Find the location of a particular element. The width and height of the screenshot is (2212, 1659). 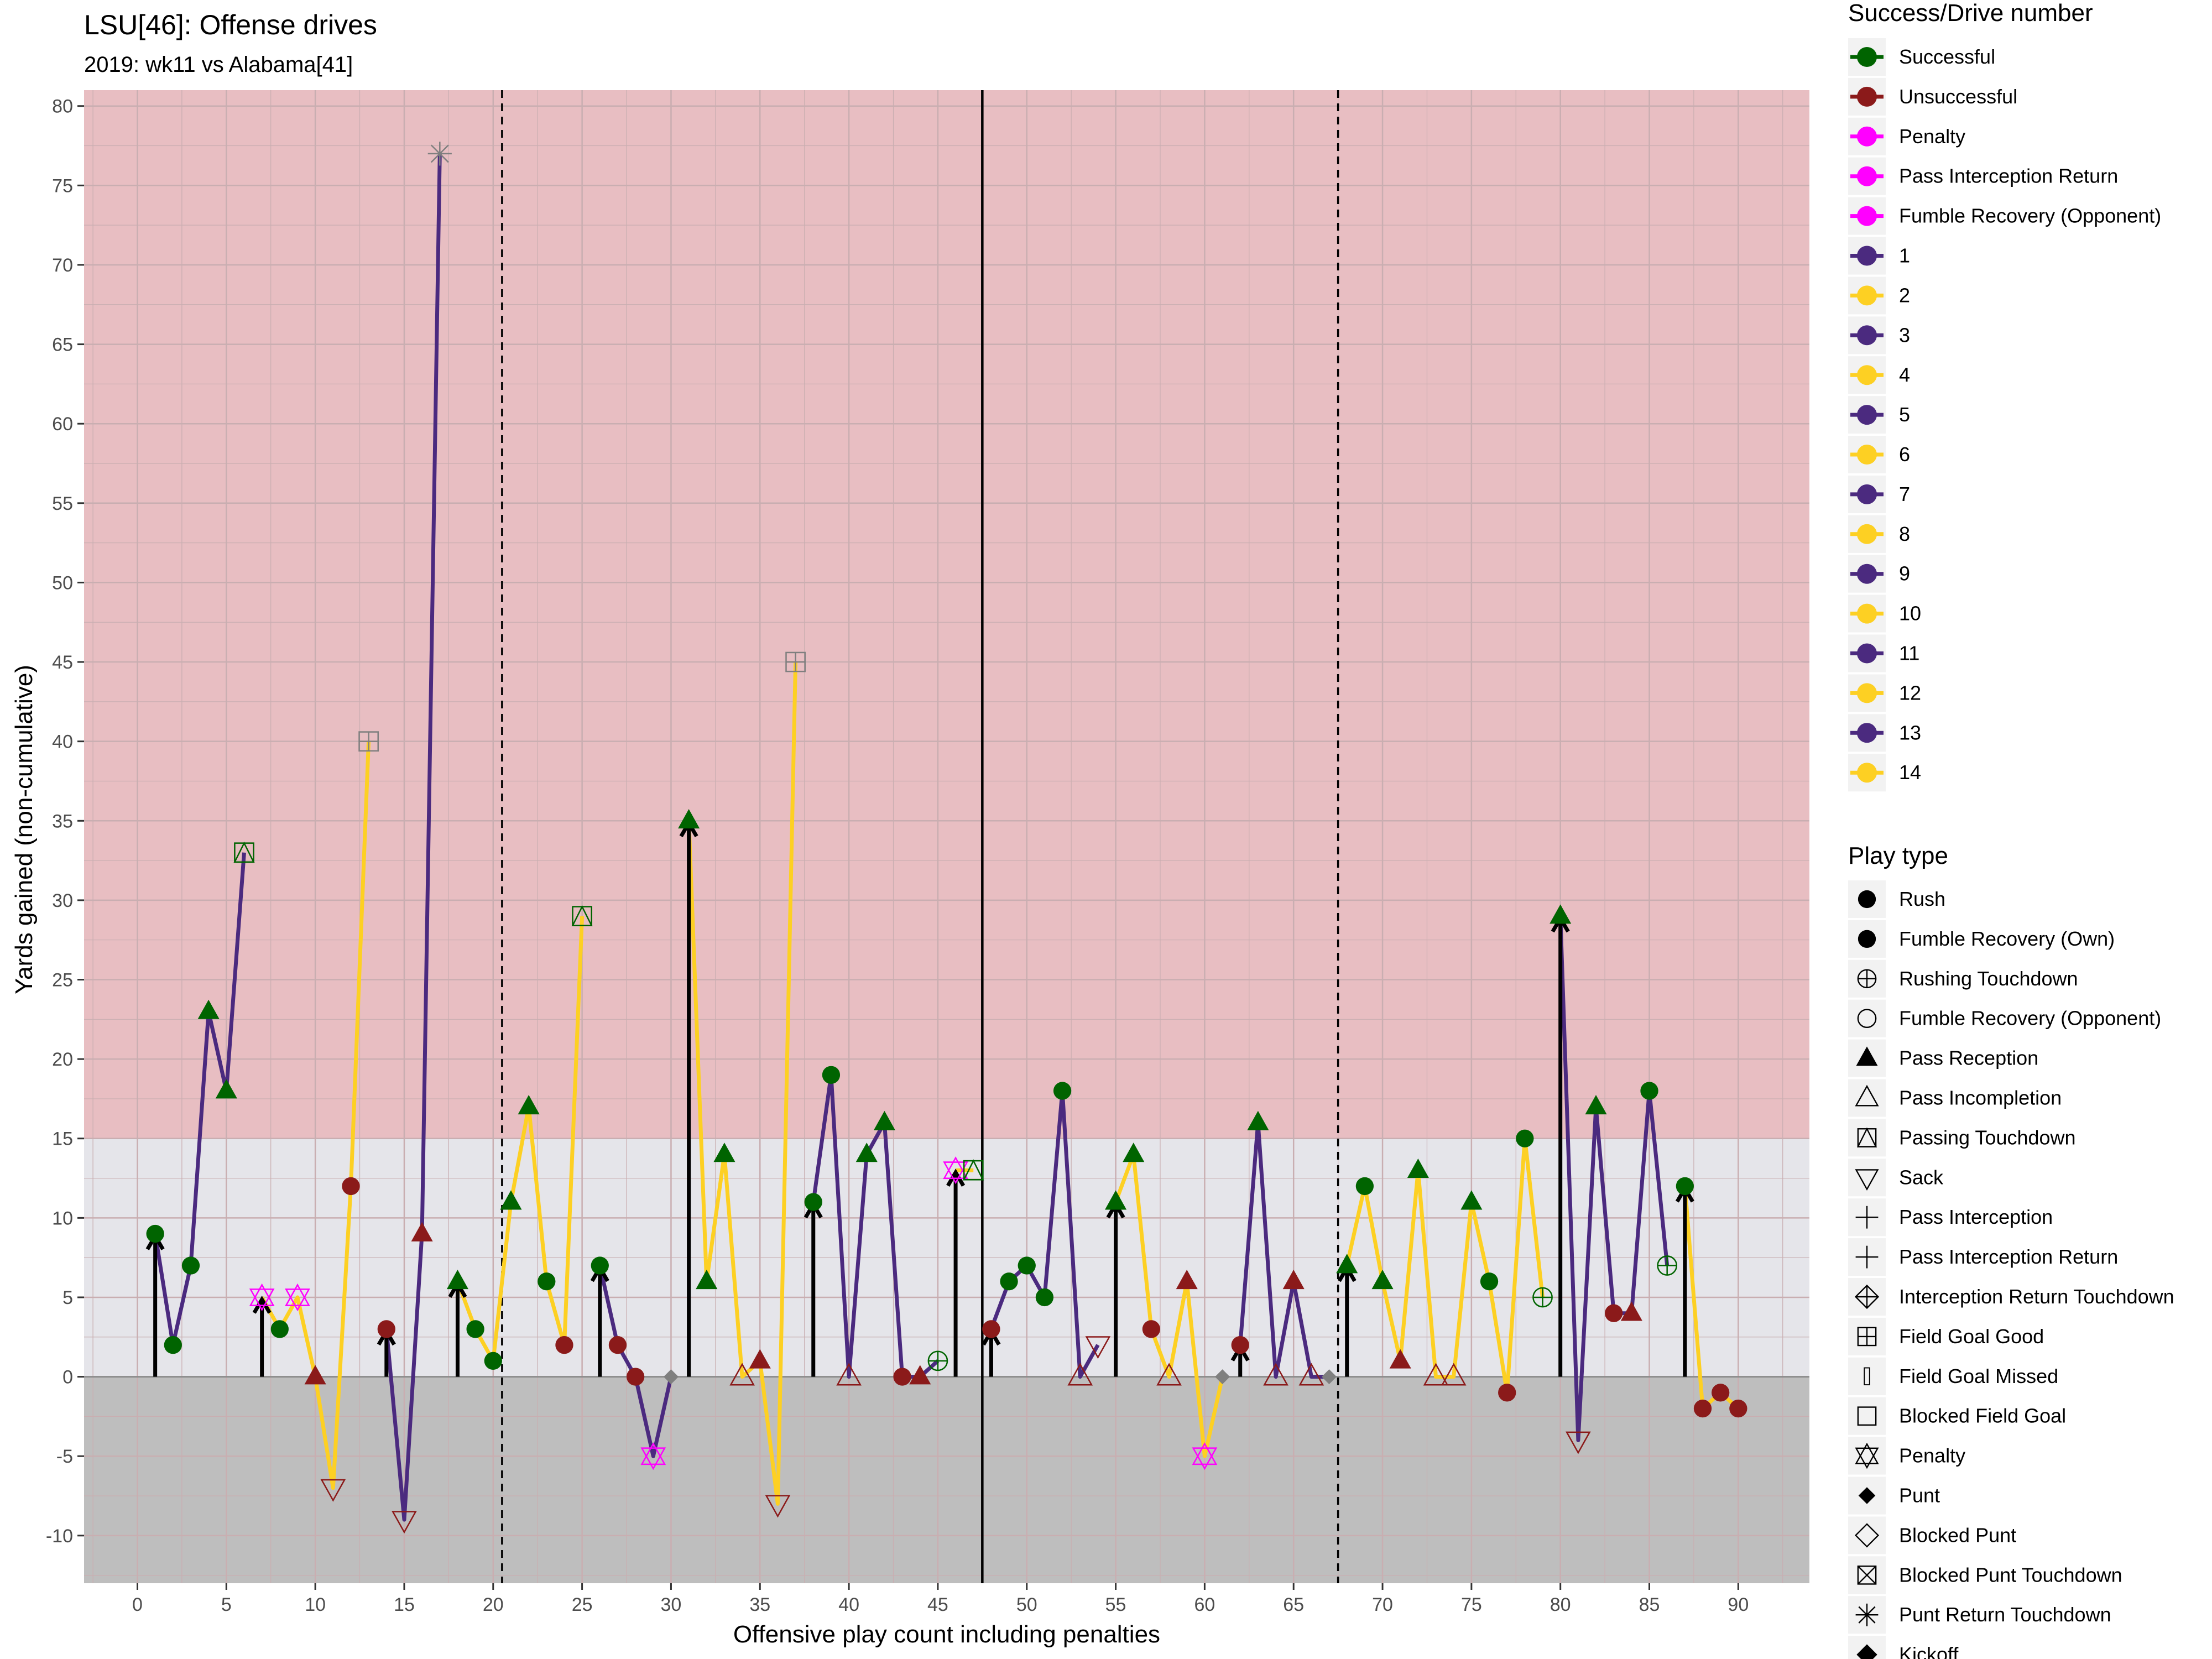

y-axis: -10 -5 0 5 10 15 20 25 30 35 40 45 50 55 60 65 70 75 80 is located at coordinates (65, 821).